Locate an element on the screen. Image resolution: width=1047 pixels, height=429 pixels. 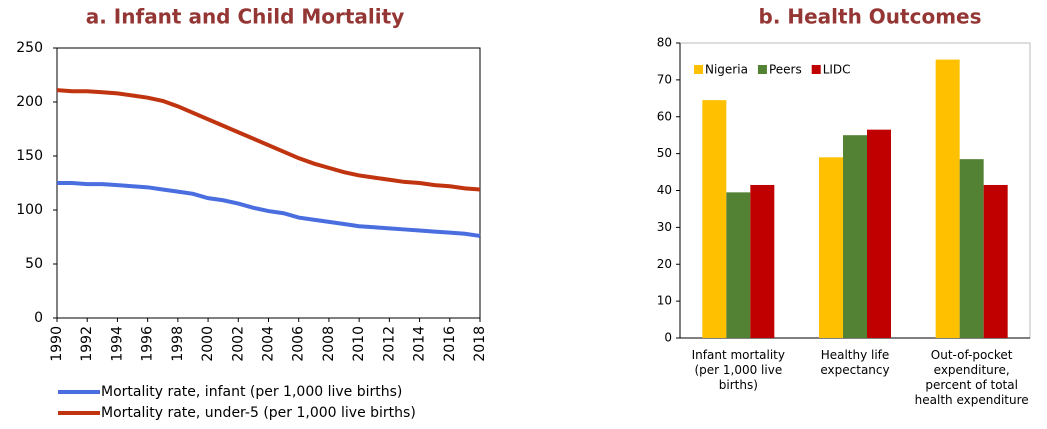
x-tick-label: 2012 is located at coordinates (389, 344).